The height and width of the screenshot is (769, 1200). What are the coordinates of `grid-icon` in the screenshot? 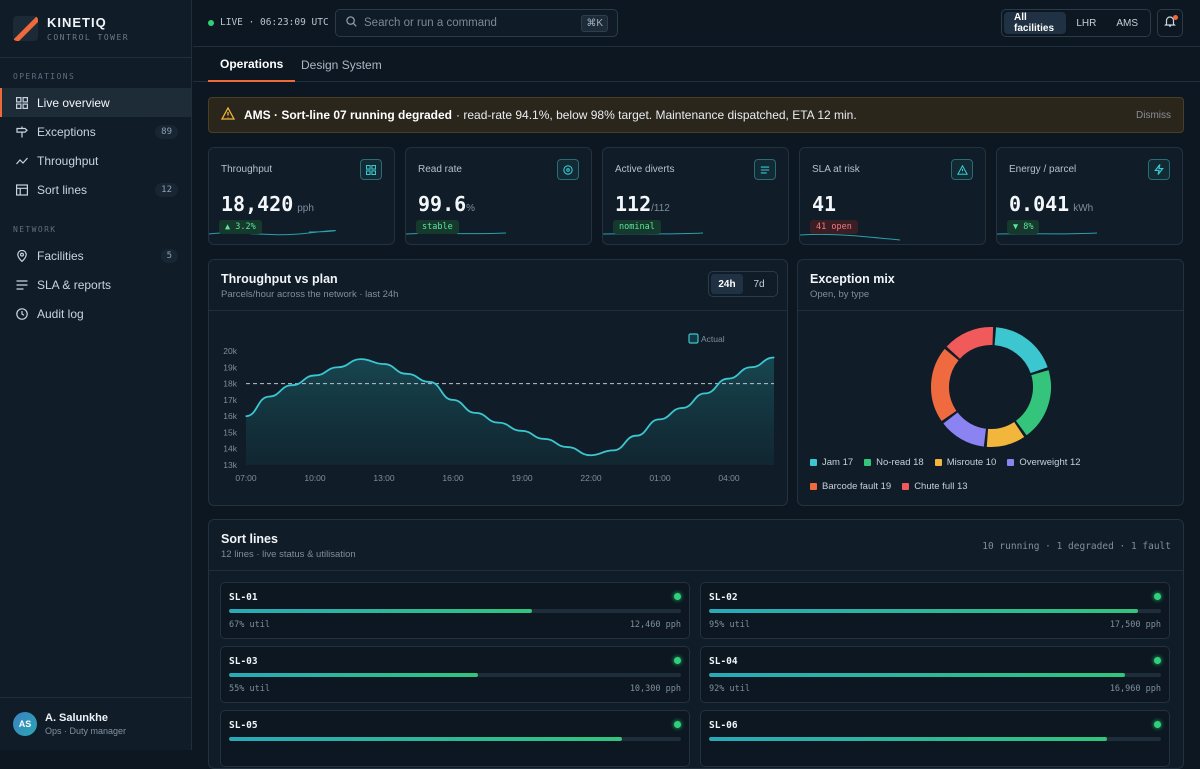 It's located at (371, 169).